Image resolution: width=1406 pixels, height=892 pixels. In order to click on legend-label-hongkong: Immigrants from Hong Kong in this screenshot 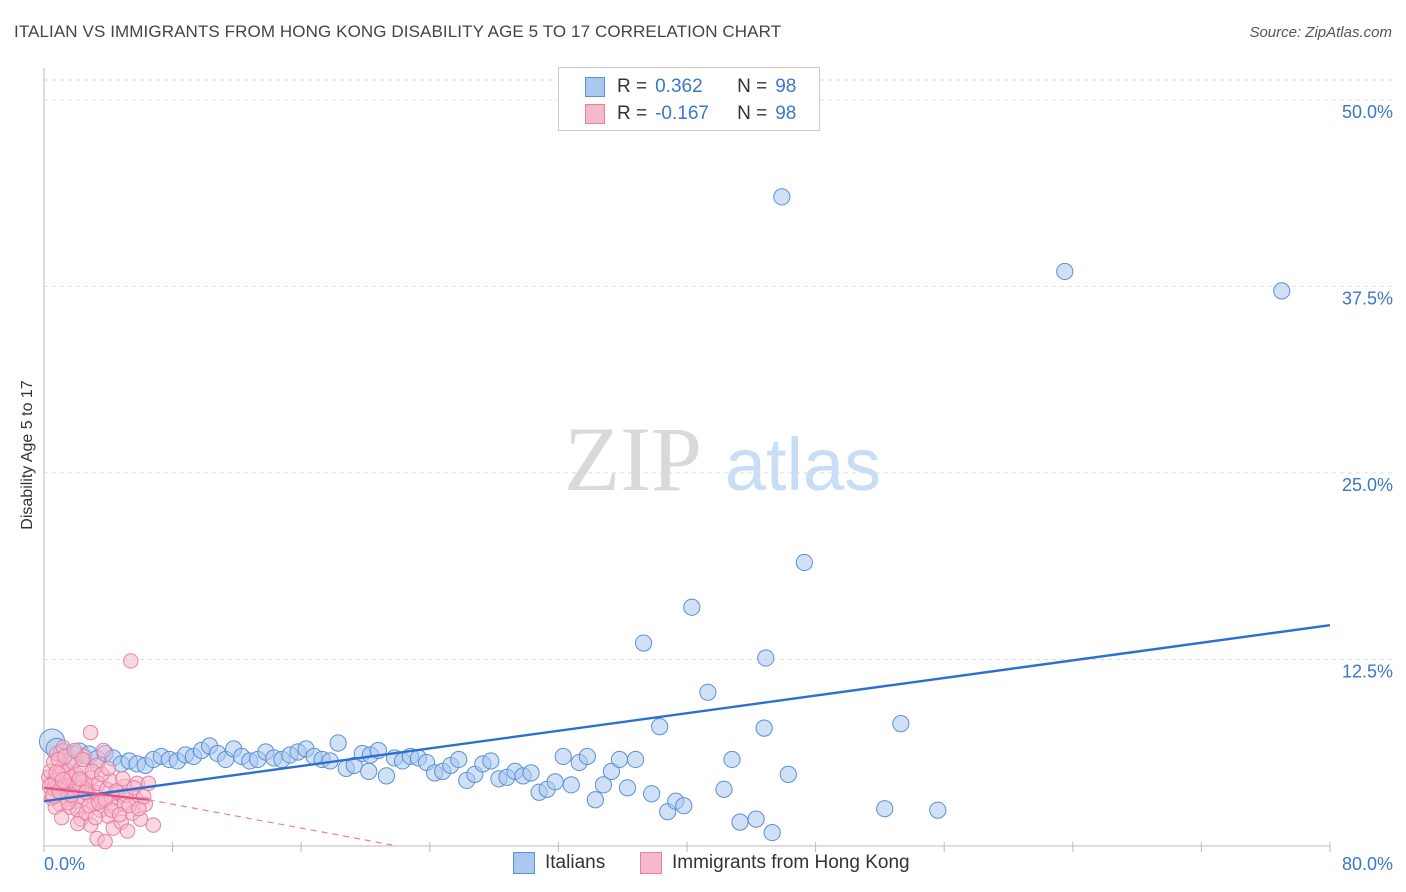, I will do `click(791, 862)`.